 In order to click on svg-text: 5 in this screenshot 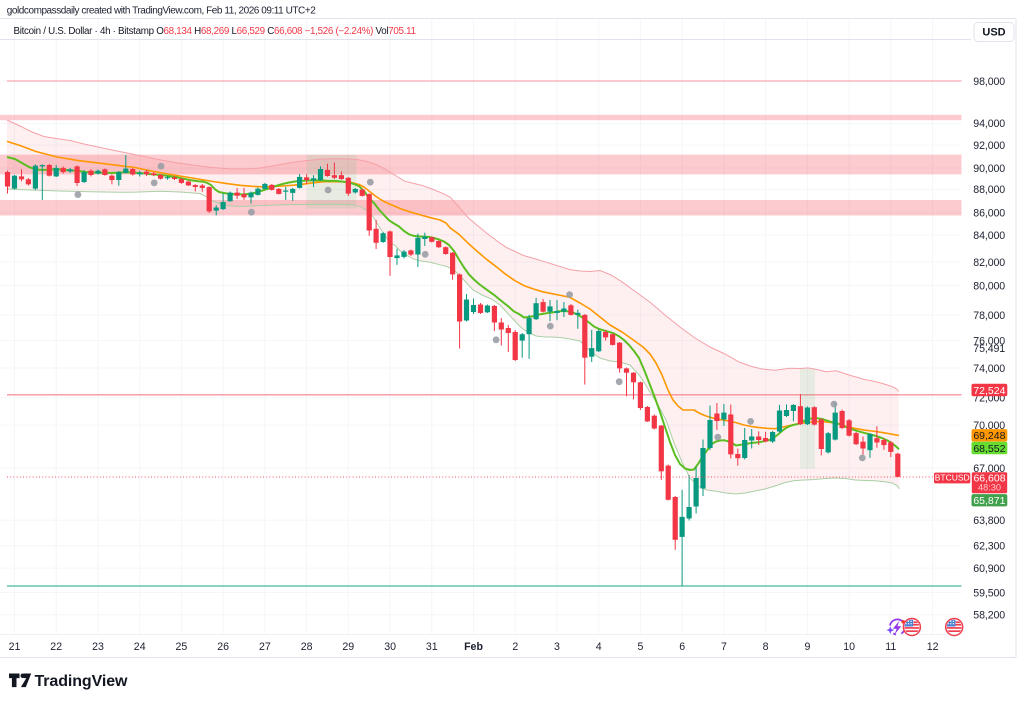, I will do `click(640, 647)`.